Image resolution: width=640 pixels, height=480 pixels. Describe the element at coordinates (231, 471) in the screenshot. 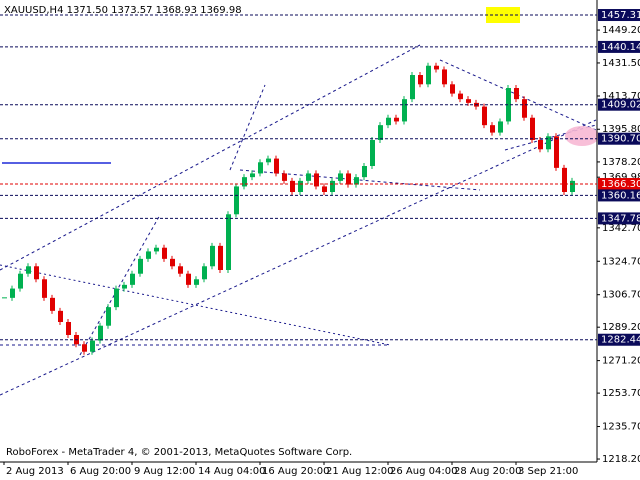

I see `x-tick-label: 14 Aug 04:00` at that location.